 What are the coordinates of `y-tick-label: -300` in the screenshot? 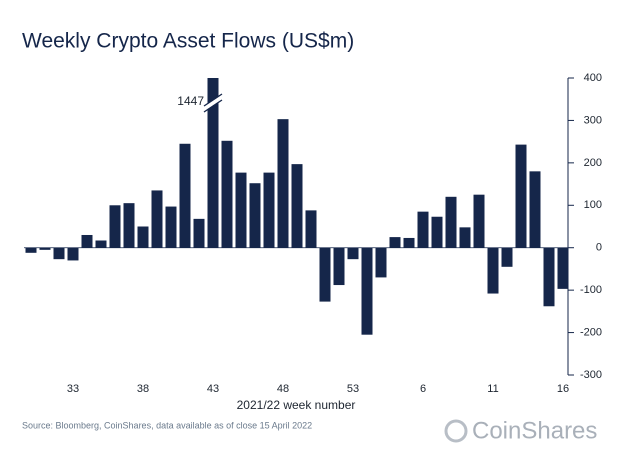 It's located at (591, 375).